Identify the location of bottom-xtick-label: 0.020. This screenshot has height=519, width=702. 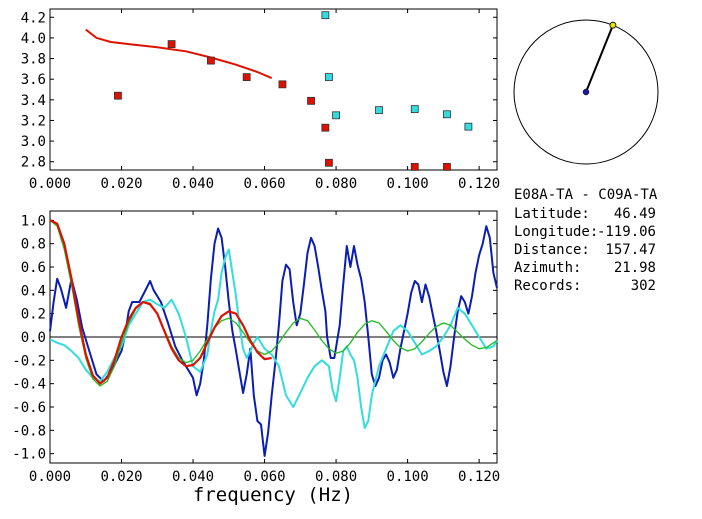
(121, 477).